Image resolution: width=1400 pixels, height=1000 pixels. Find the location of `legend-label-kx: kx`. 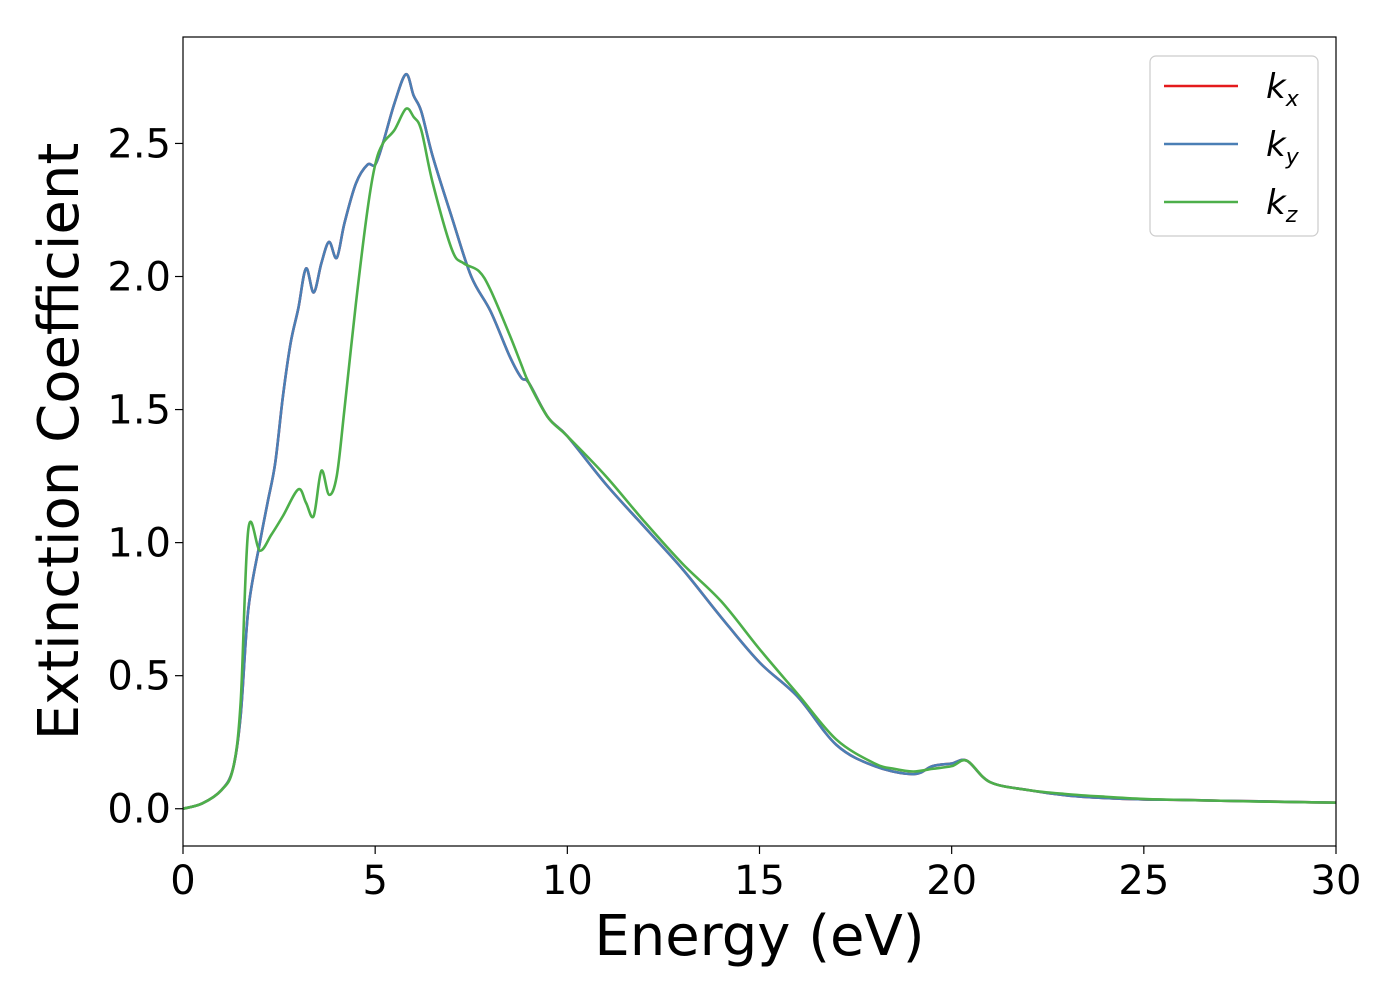

legend-label-kx: kx is located at coordinates (1283, 89).